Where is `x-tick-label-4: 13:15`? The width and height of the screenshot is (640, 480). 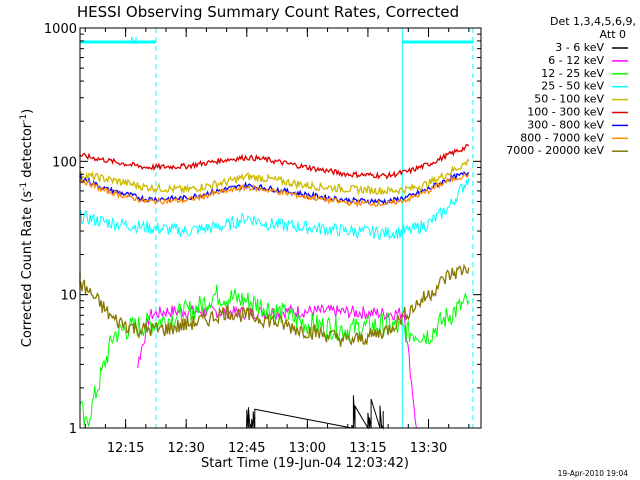
x-tick-label-4: 13:15 is located at coordinates (367, 448).